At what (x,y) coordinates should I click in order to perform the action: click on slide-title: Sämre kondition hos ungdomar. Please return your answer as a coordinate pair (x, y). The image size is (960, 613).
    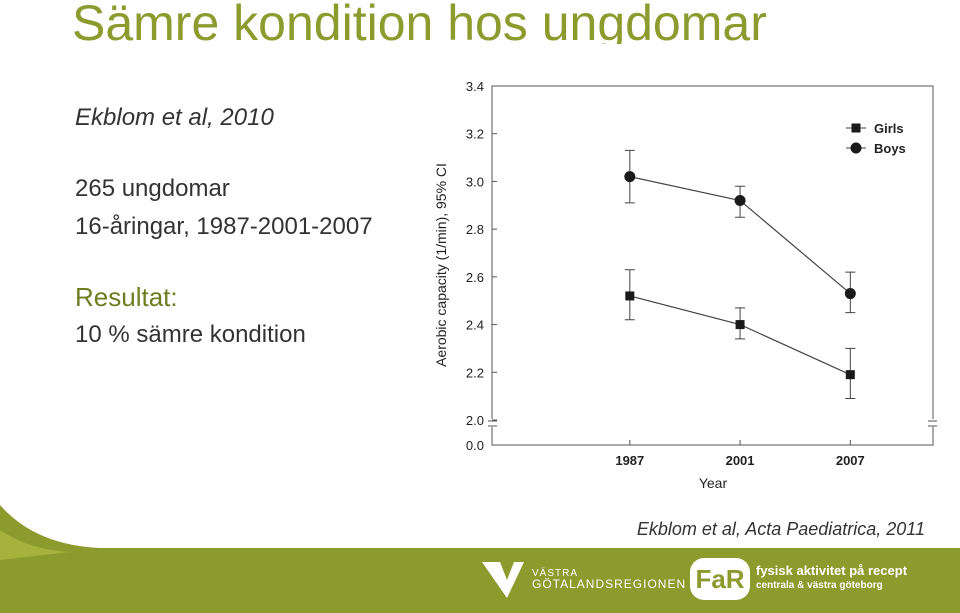
    Looking at the image, I should click on (419, 25).